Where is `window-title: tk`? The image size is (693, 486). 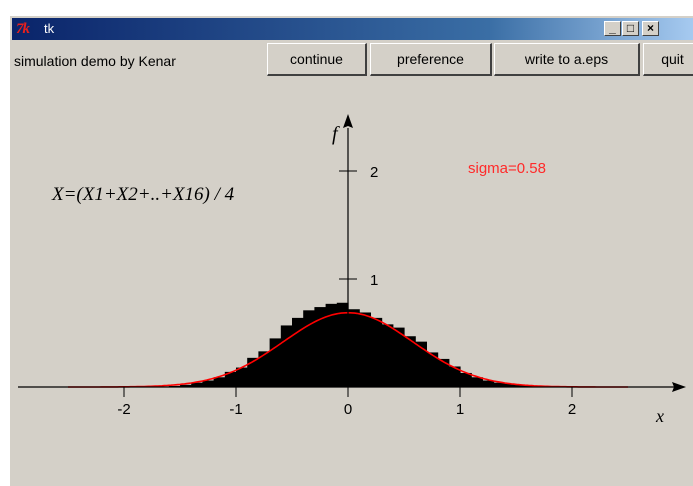
window-title: tk is located at coordinates (49, 28).